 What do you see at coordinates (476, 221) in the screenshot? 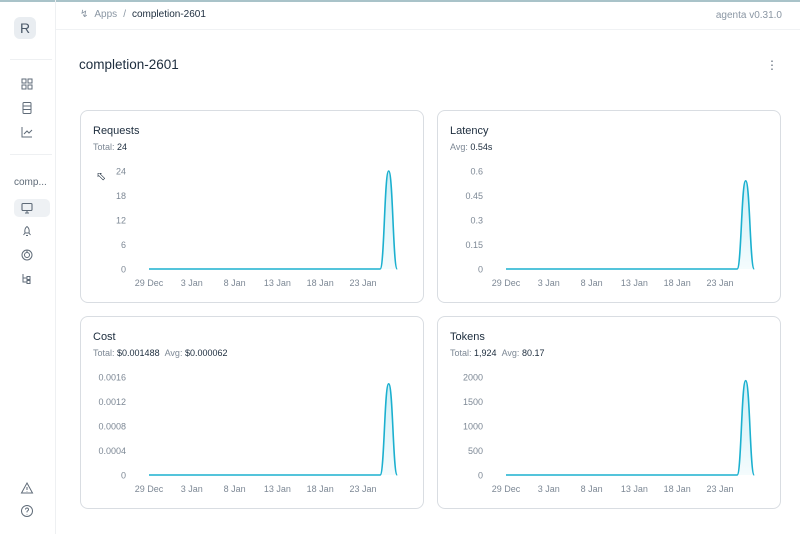
I see `y-tick-label: 0.3` at bounding box center [476, 221].